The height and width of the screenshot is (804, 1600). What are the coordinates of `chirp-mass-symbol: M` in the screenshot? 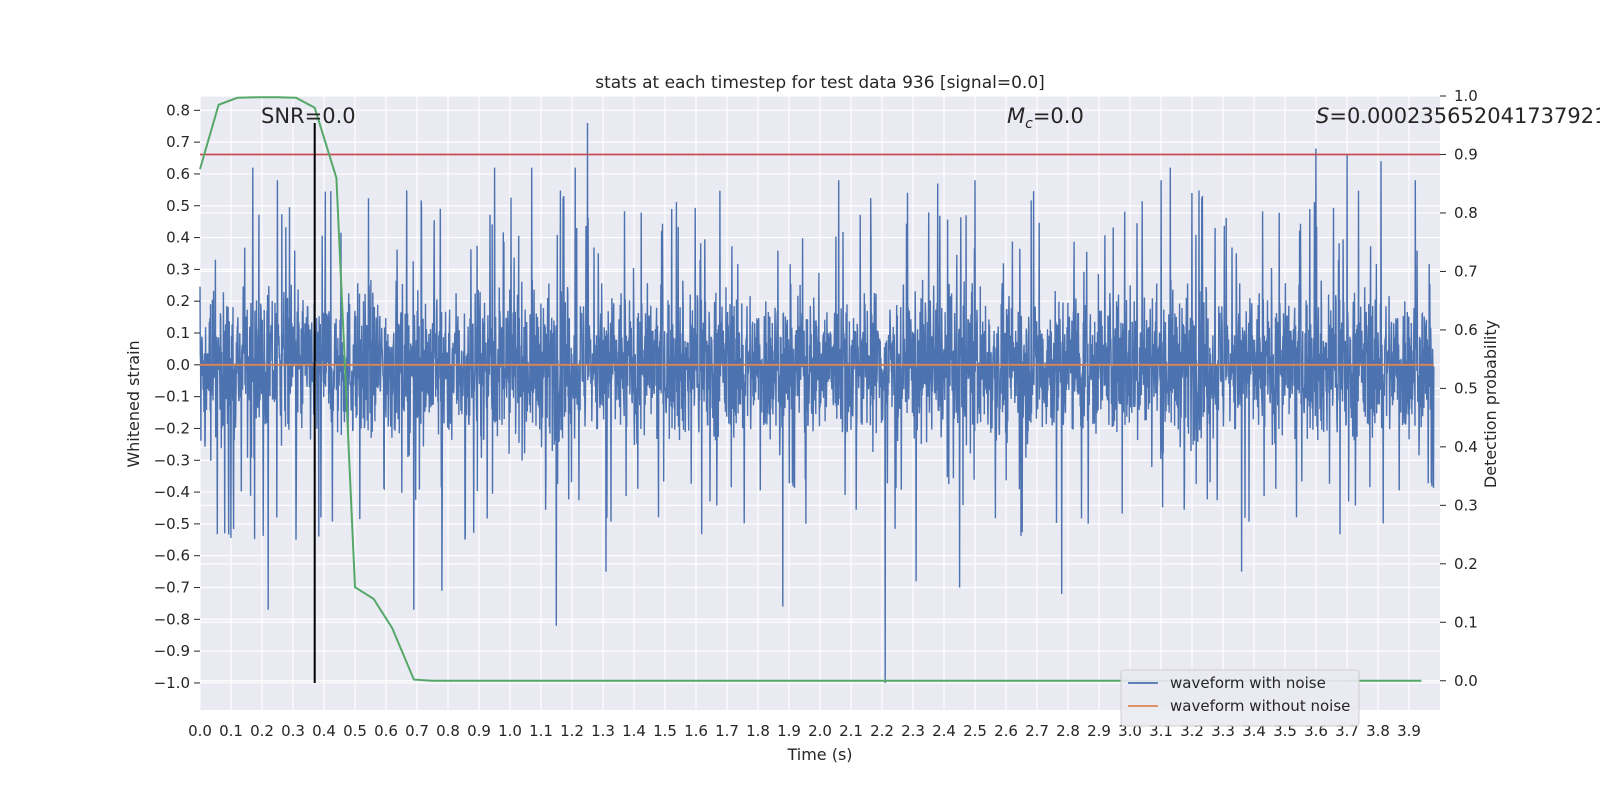 It's located at (1016, 116).